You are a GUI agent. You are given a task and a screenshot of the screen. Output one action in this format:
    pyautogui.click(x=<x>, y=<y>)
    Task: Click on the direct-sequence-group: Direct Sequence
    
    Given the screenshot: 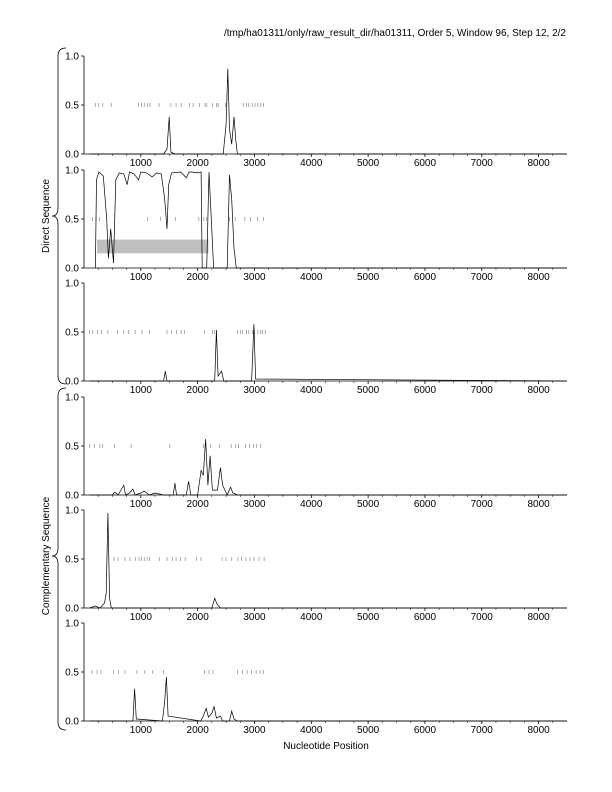 What is the action you would take?
    pyautogui.click(x=54, y=216)
    